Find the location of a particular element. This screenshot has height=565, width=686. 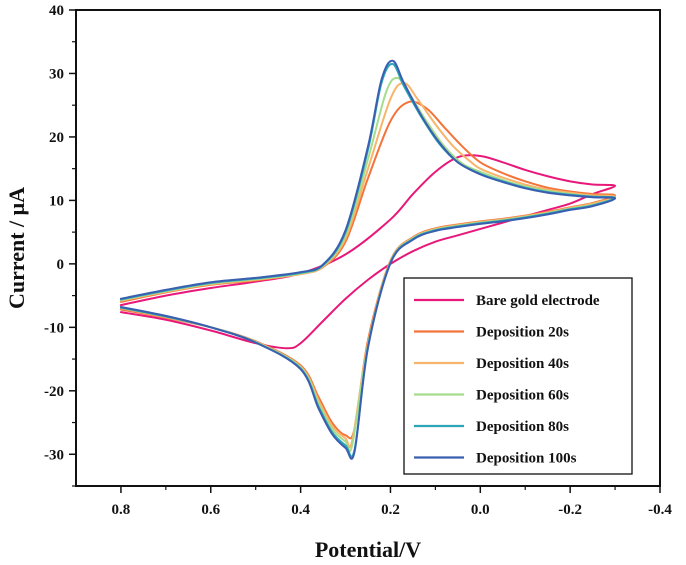

x-tick-label: -0.4 is located at coordinates (660, 510).